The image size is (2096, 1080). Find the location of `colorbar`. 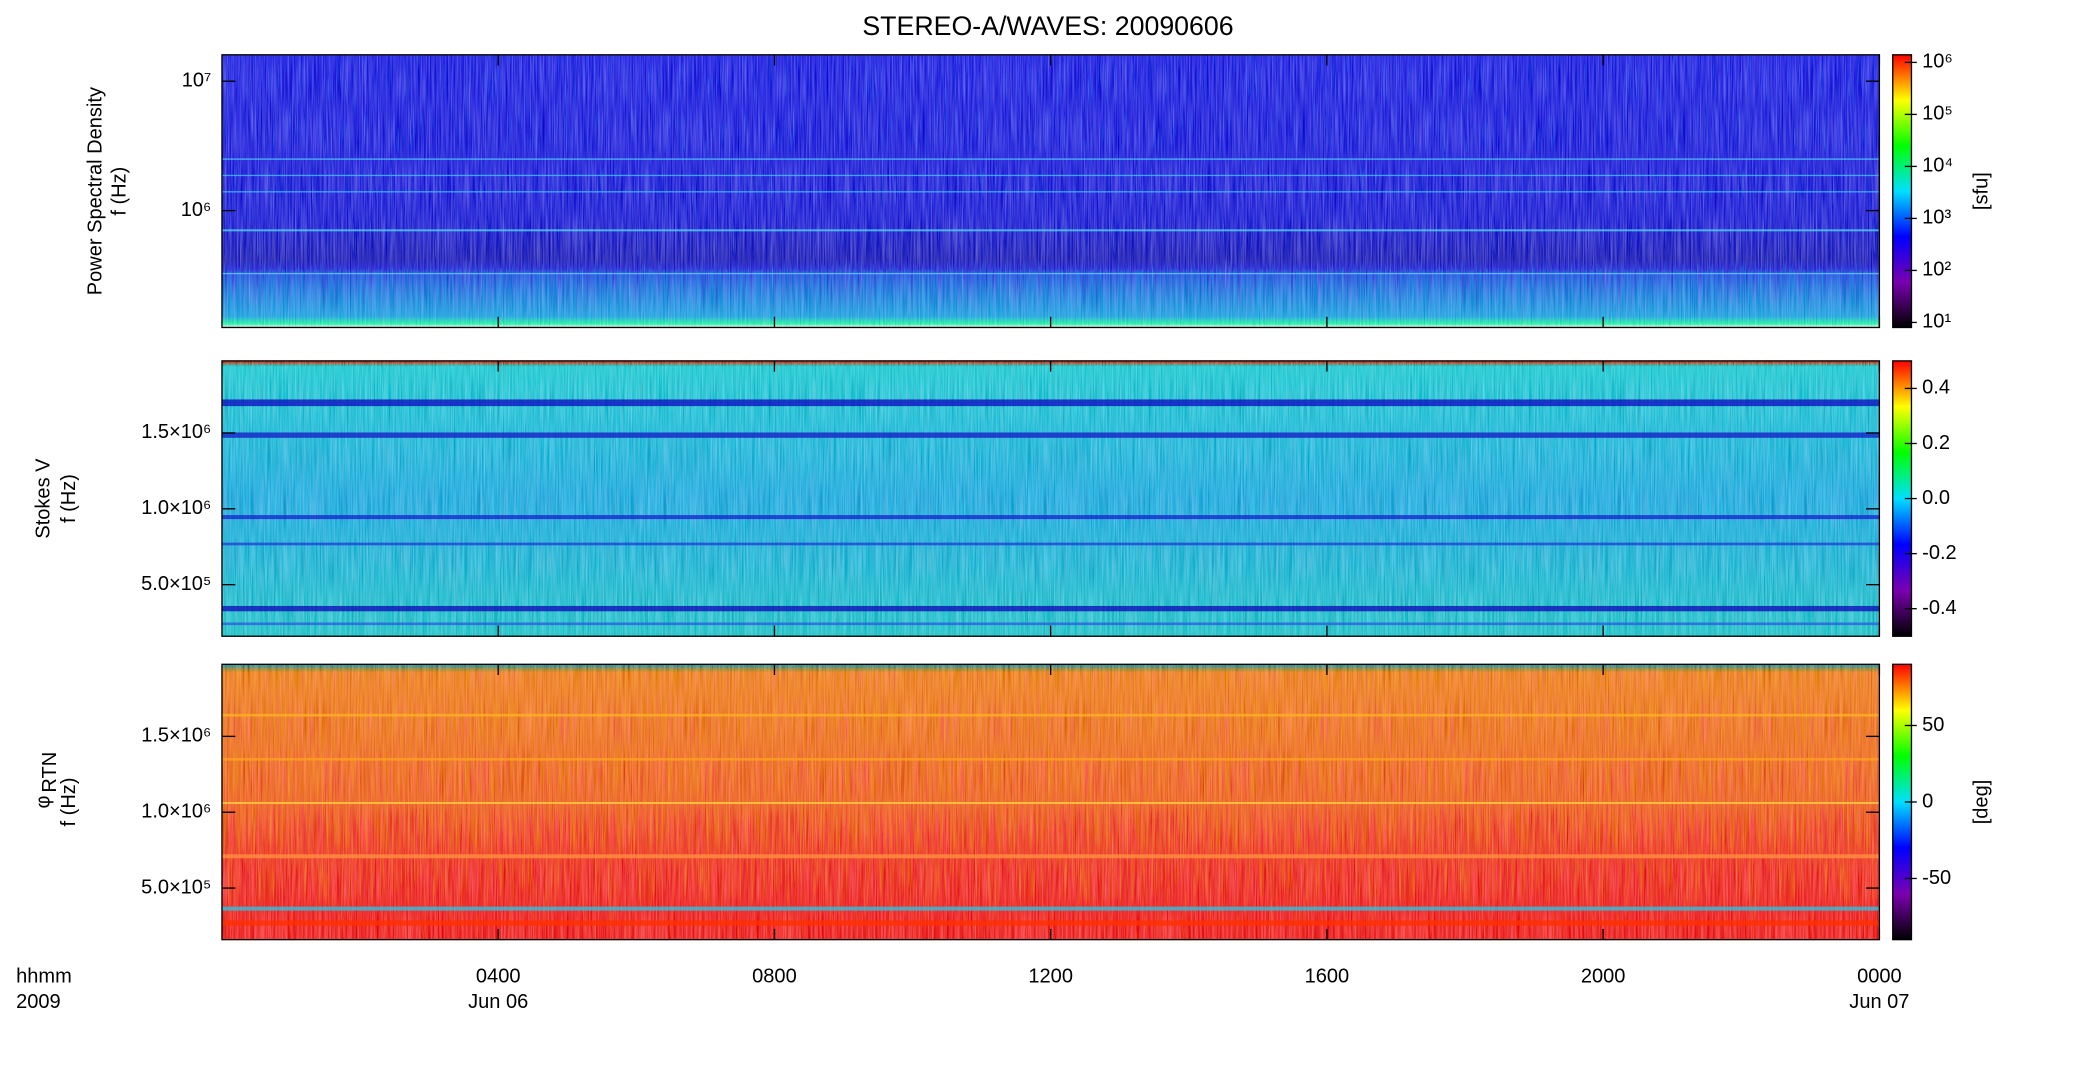

colorbar is located at coordinates (1902, 191).